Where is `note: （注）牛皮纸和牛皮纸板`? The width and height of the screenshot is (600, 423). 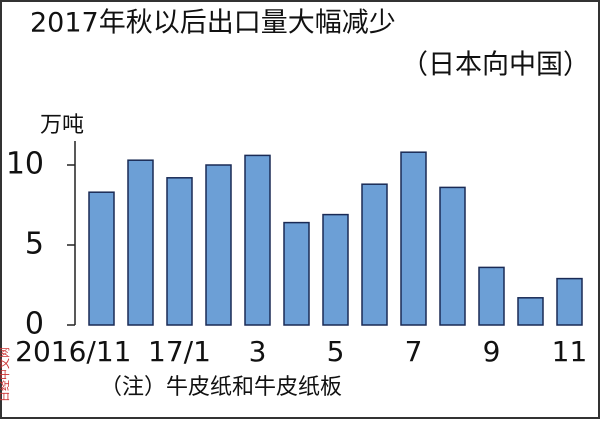
note: （注）牛皮纸和牛皮纸板 is located at coordinates (221, 387).